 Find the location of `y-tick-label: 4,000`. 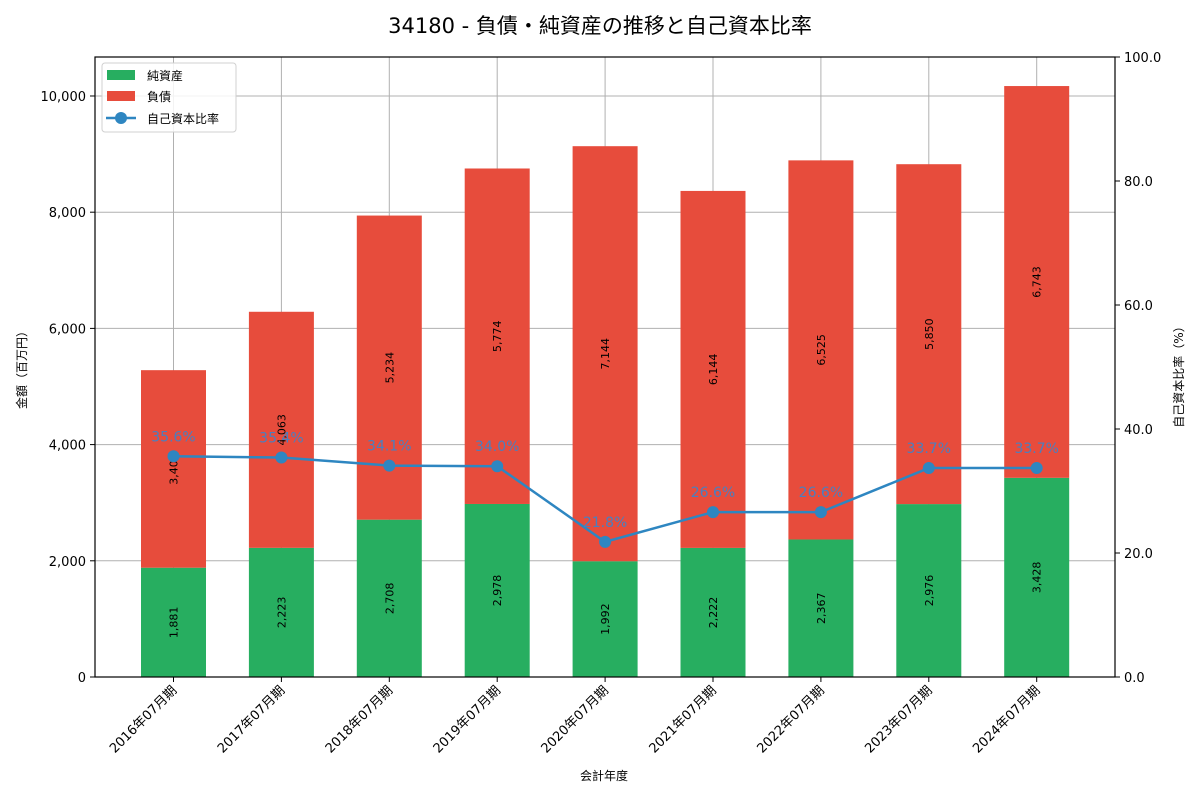

y-tick-label: 4,000 is located at coordinates (67, 446).